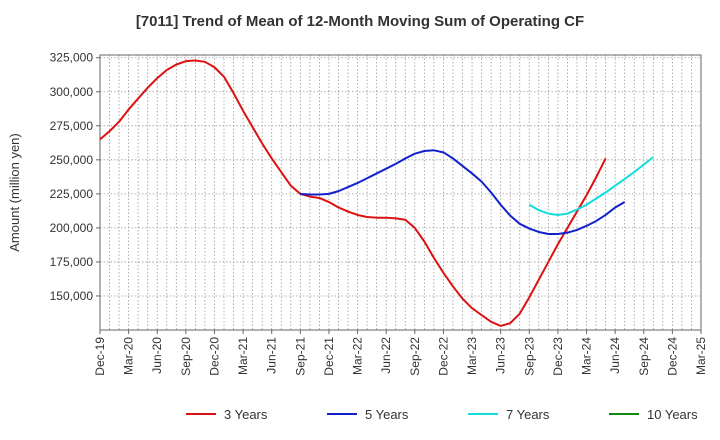 This screenshot has width=720, height=440. Describe the element at coordinates (129, 356) in the screenshot. I see `x-tick-label: Mar-20` at that location.